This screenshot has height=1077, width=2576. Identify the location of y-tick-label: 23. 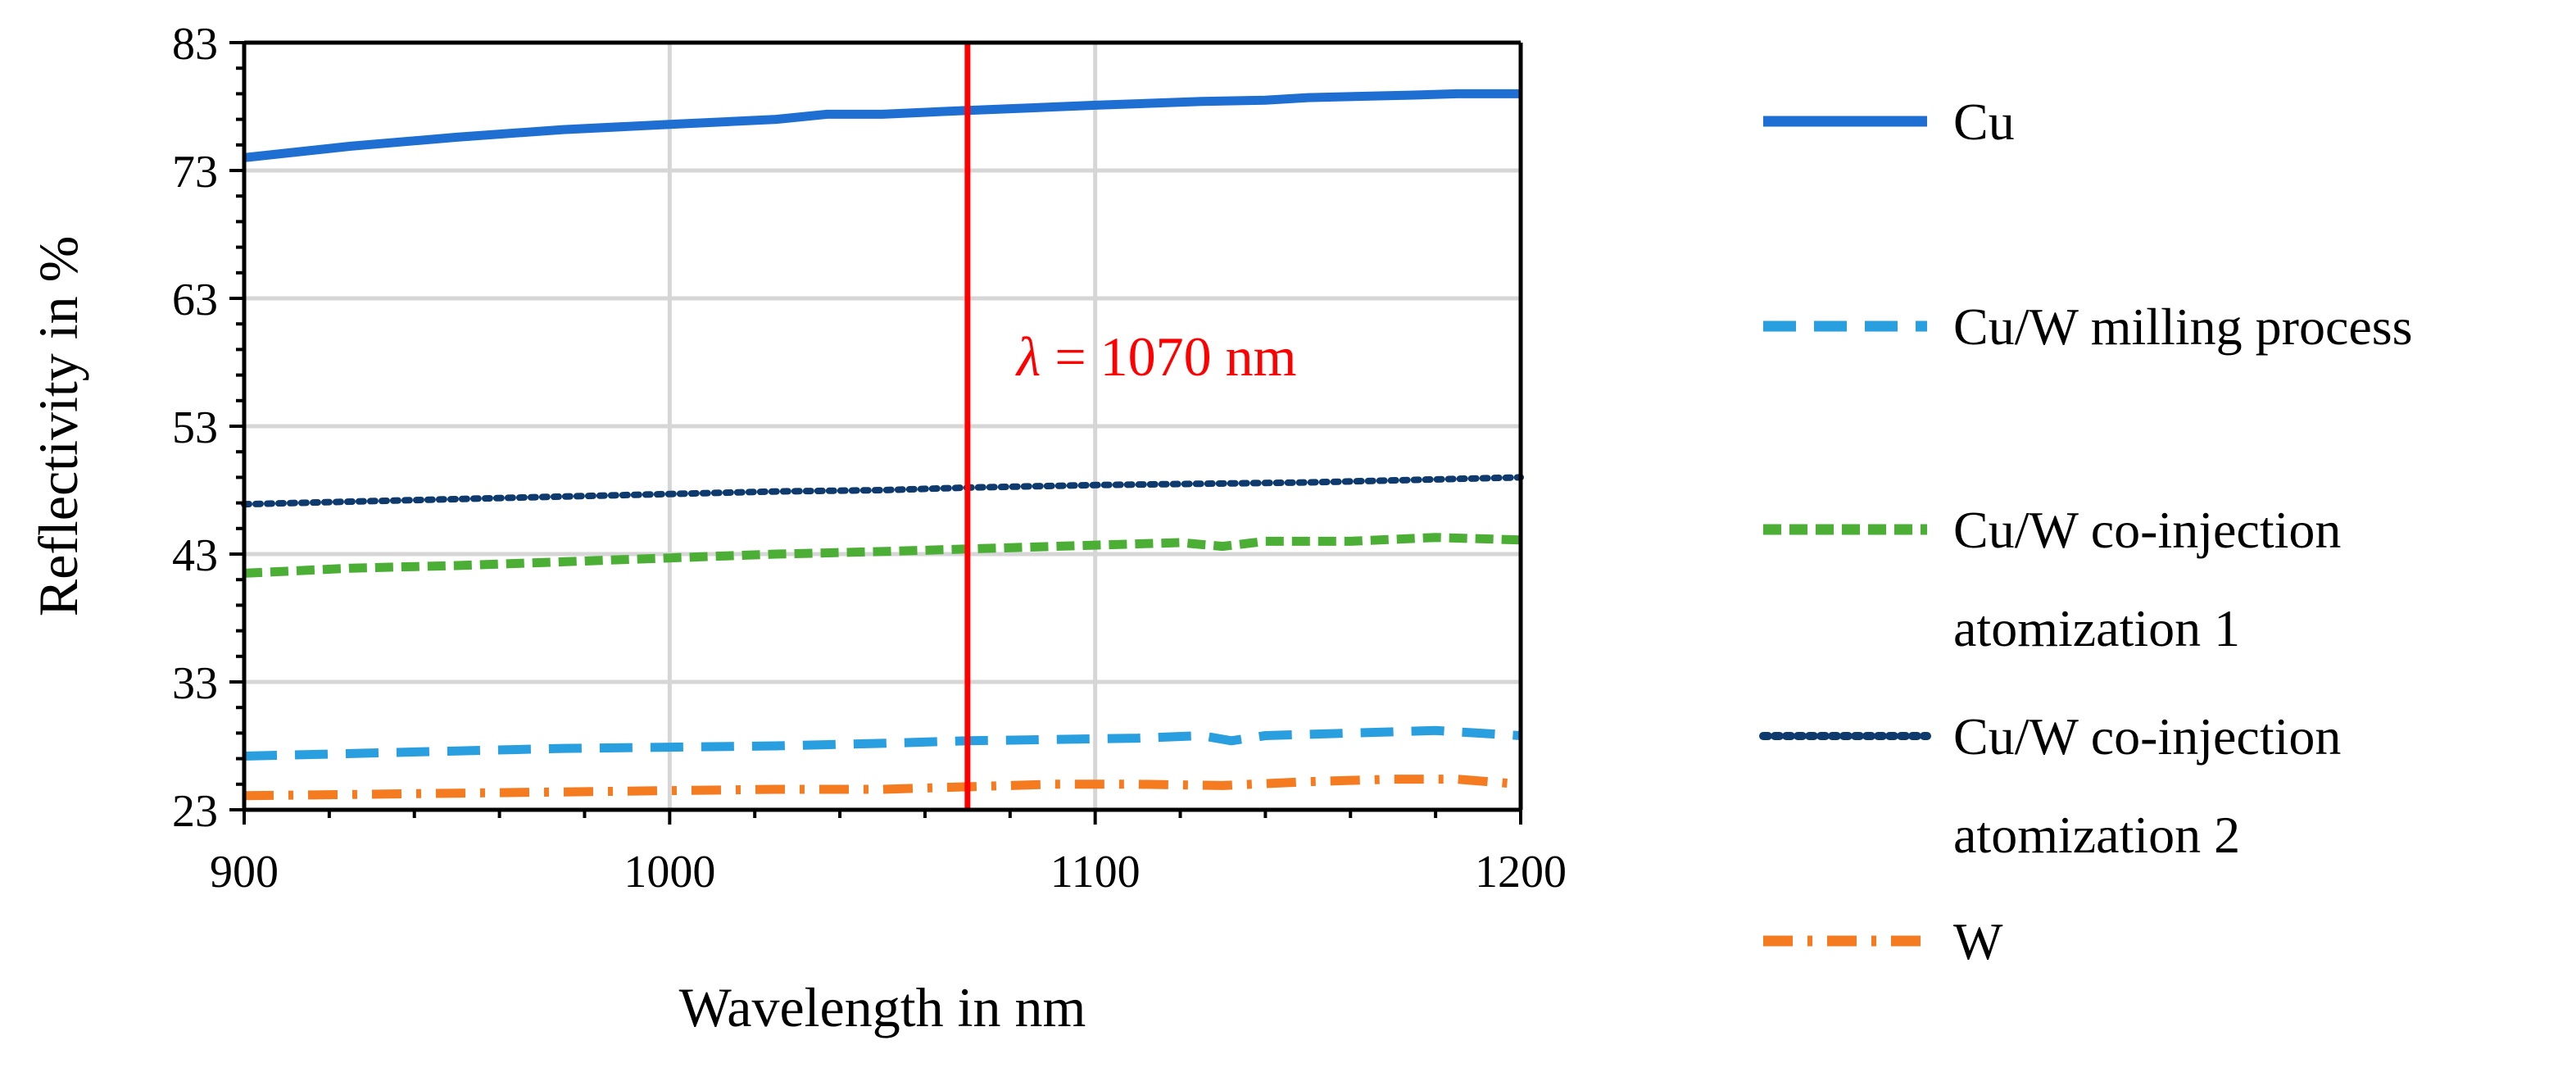
(195, 811).